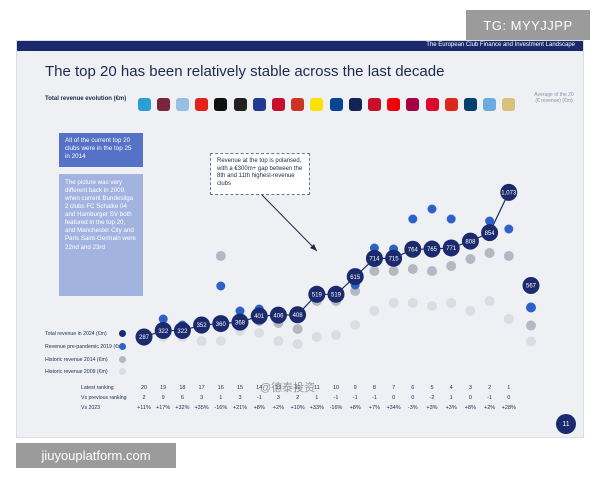  What do you see at coordinates (531, 341) in the screenshot?
I see `average-2009-dot` at bounding box center [531, 341].